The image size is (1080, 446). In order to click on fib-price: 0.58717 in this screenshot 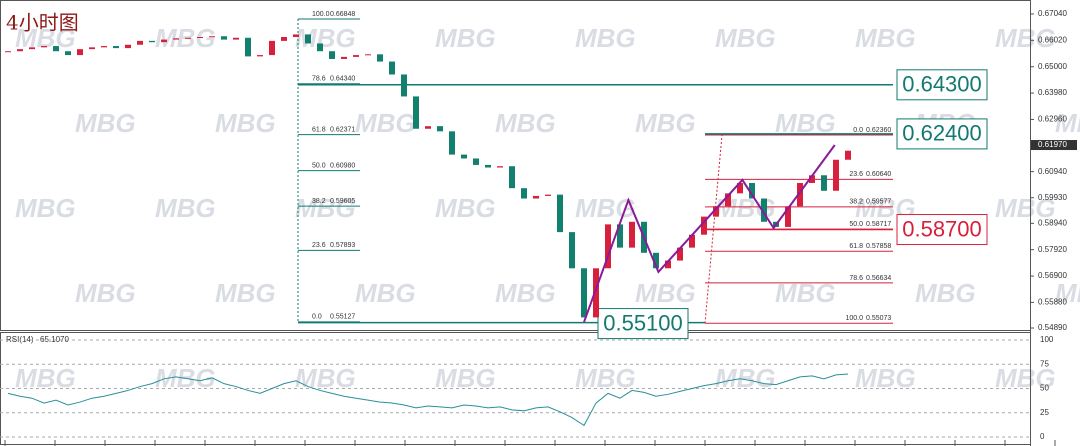, I will do `click(878, 224)`.